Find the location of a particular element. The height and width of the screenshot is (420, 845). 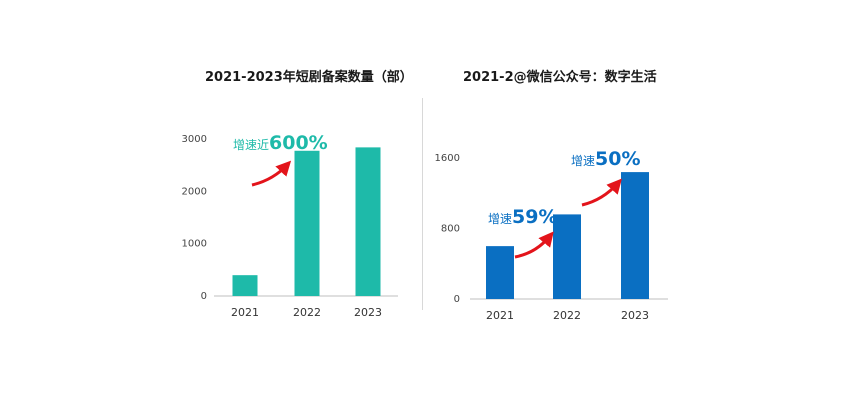

left-bar-chart: 0 1000 2000 3000 2021 2022 2023 增速近600% is located at coordinates (290, 225).